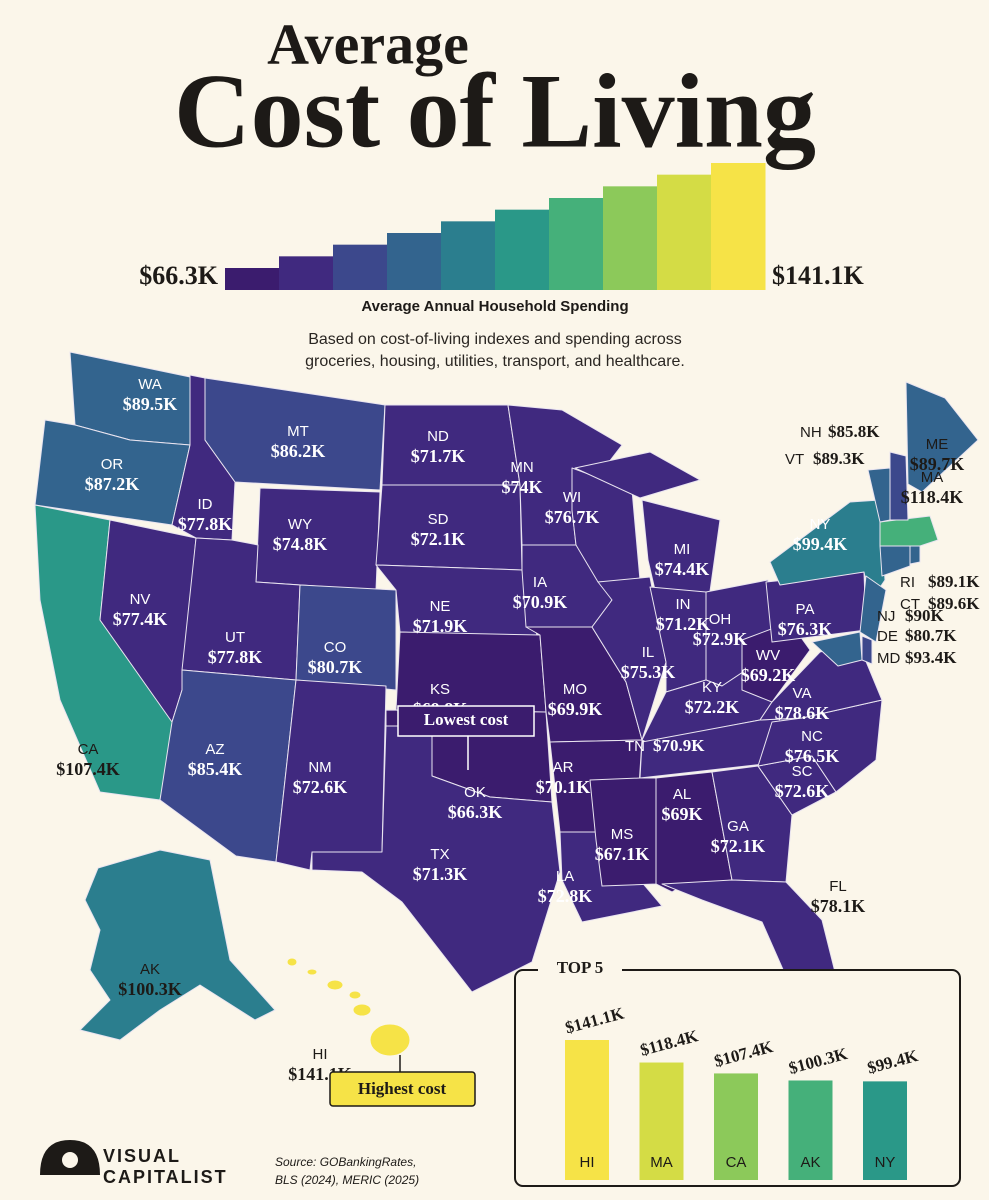 This screenshot has height=1200, width=989. I want to click on state-abbr: RI, so click(907, 582).